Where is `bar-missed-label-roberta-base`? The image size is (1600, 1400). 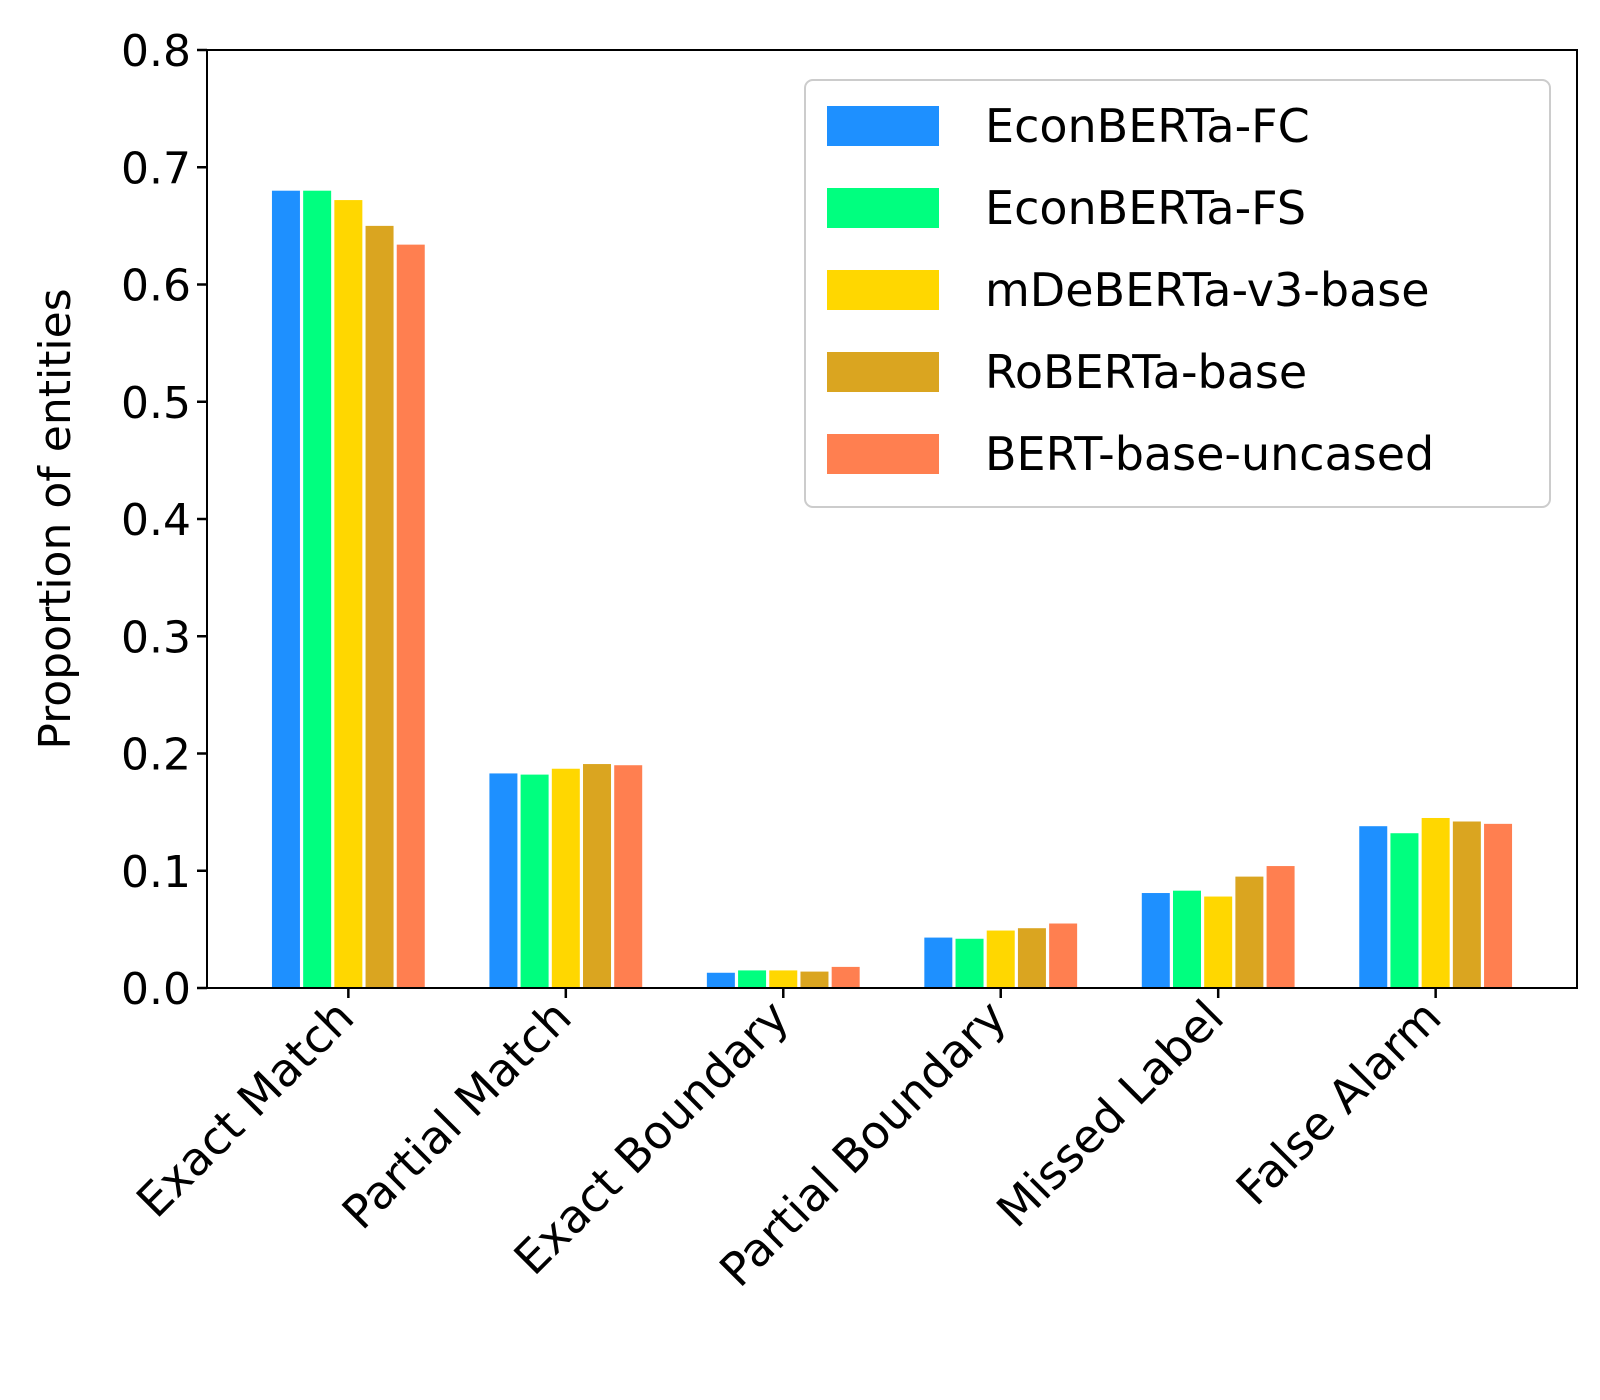 bar-missed-label-roberta-base is located at coordinates (1249, 932).